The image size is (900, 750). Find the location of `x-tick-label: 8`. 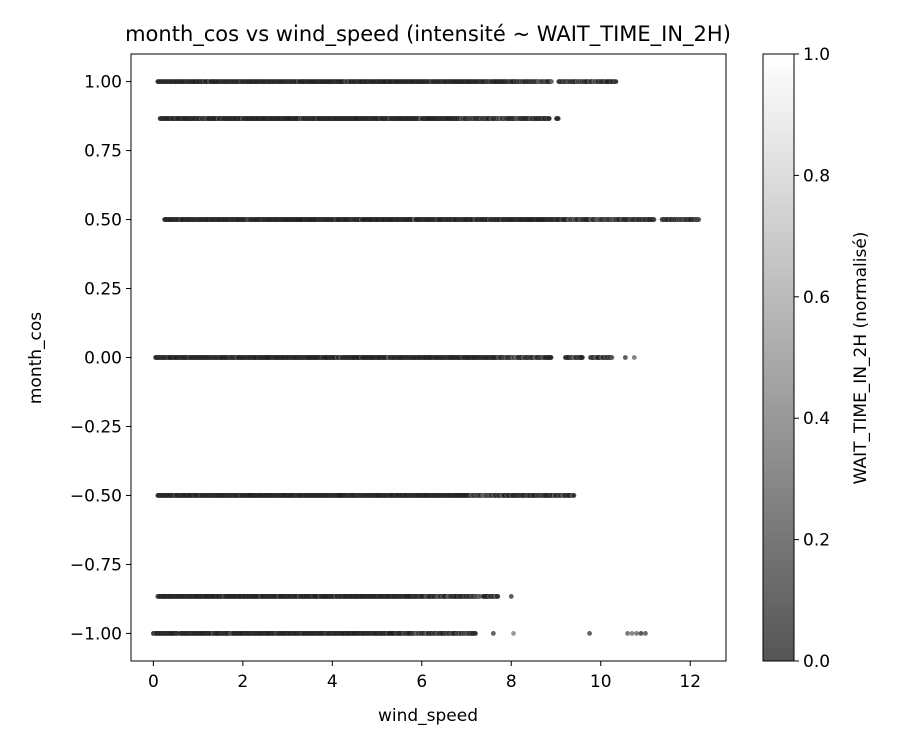

x-tick-label: 8 is located at coordinates (511, 682).